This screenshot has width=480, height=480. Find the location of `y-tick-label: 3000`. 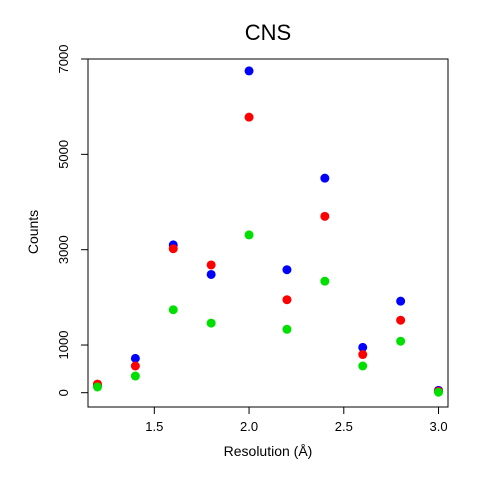

y-tick-label: 3000 is located at coordinates (63, 249).